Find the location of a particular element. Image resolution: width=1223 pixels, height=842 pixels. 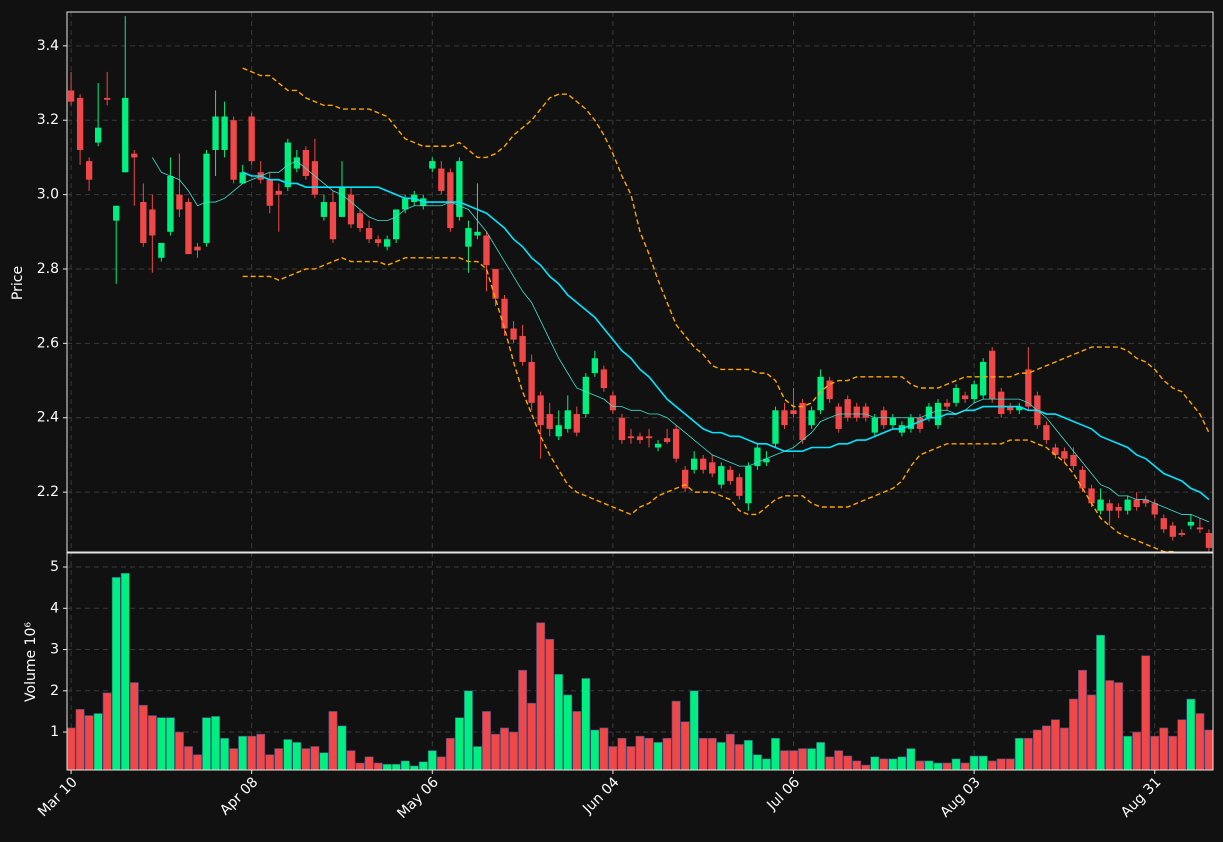

y-tick-label: 2.8 is located at coordinates (48, 269).